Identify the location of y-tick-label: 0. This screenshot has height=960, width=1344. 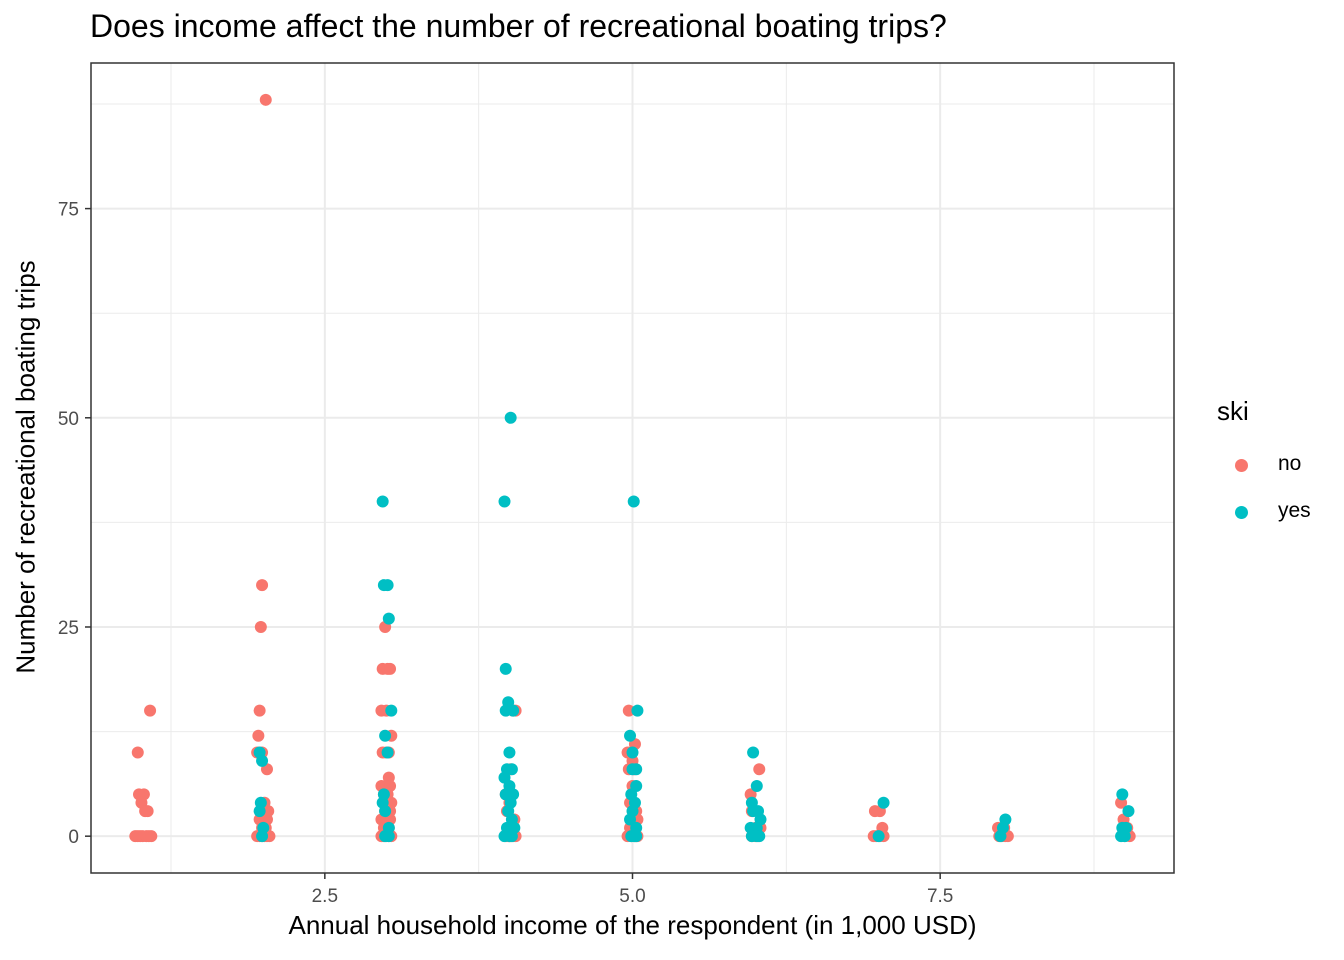
(73, 837).